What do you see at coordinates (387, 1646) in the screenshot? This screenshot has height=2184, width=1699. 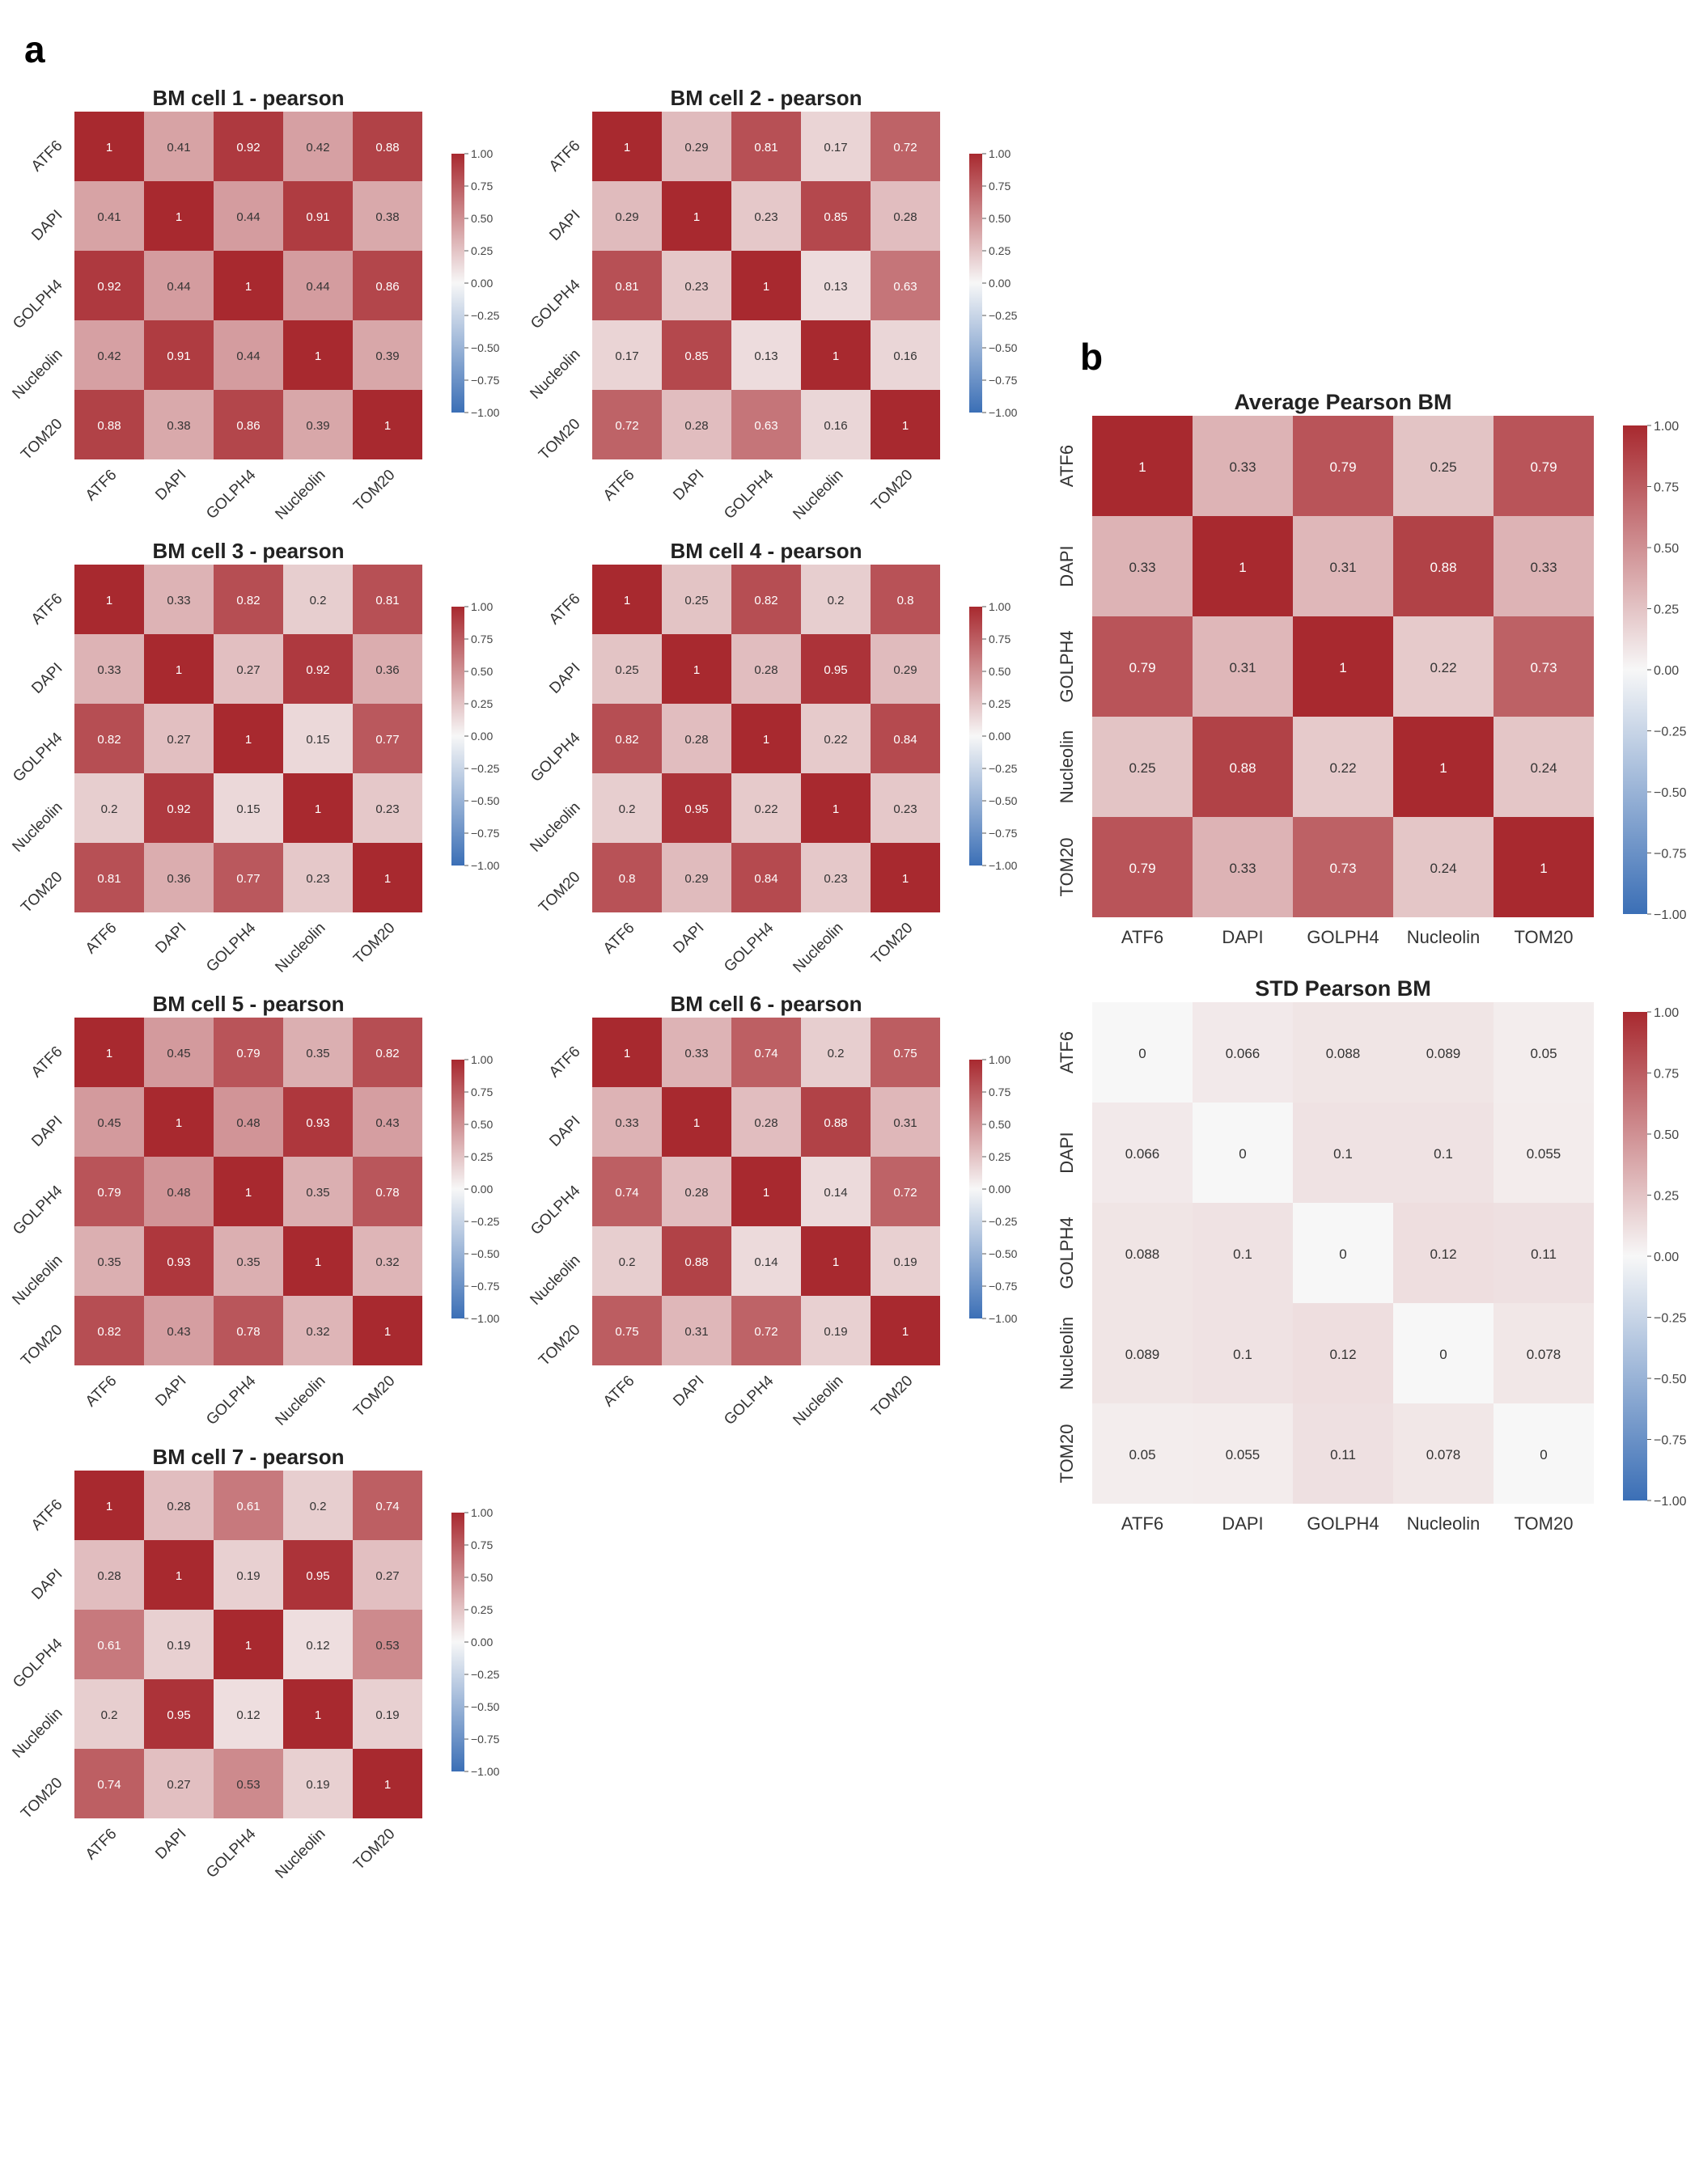 I see `cell-value-label: 0.53` at bounding box center [387, 1646].